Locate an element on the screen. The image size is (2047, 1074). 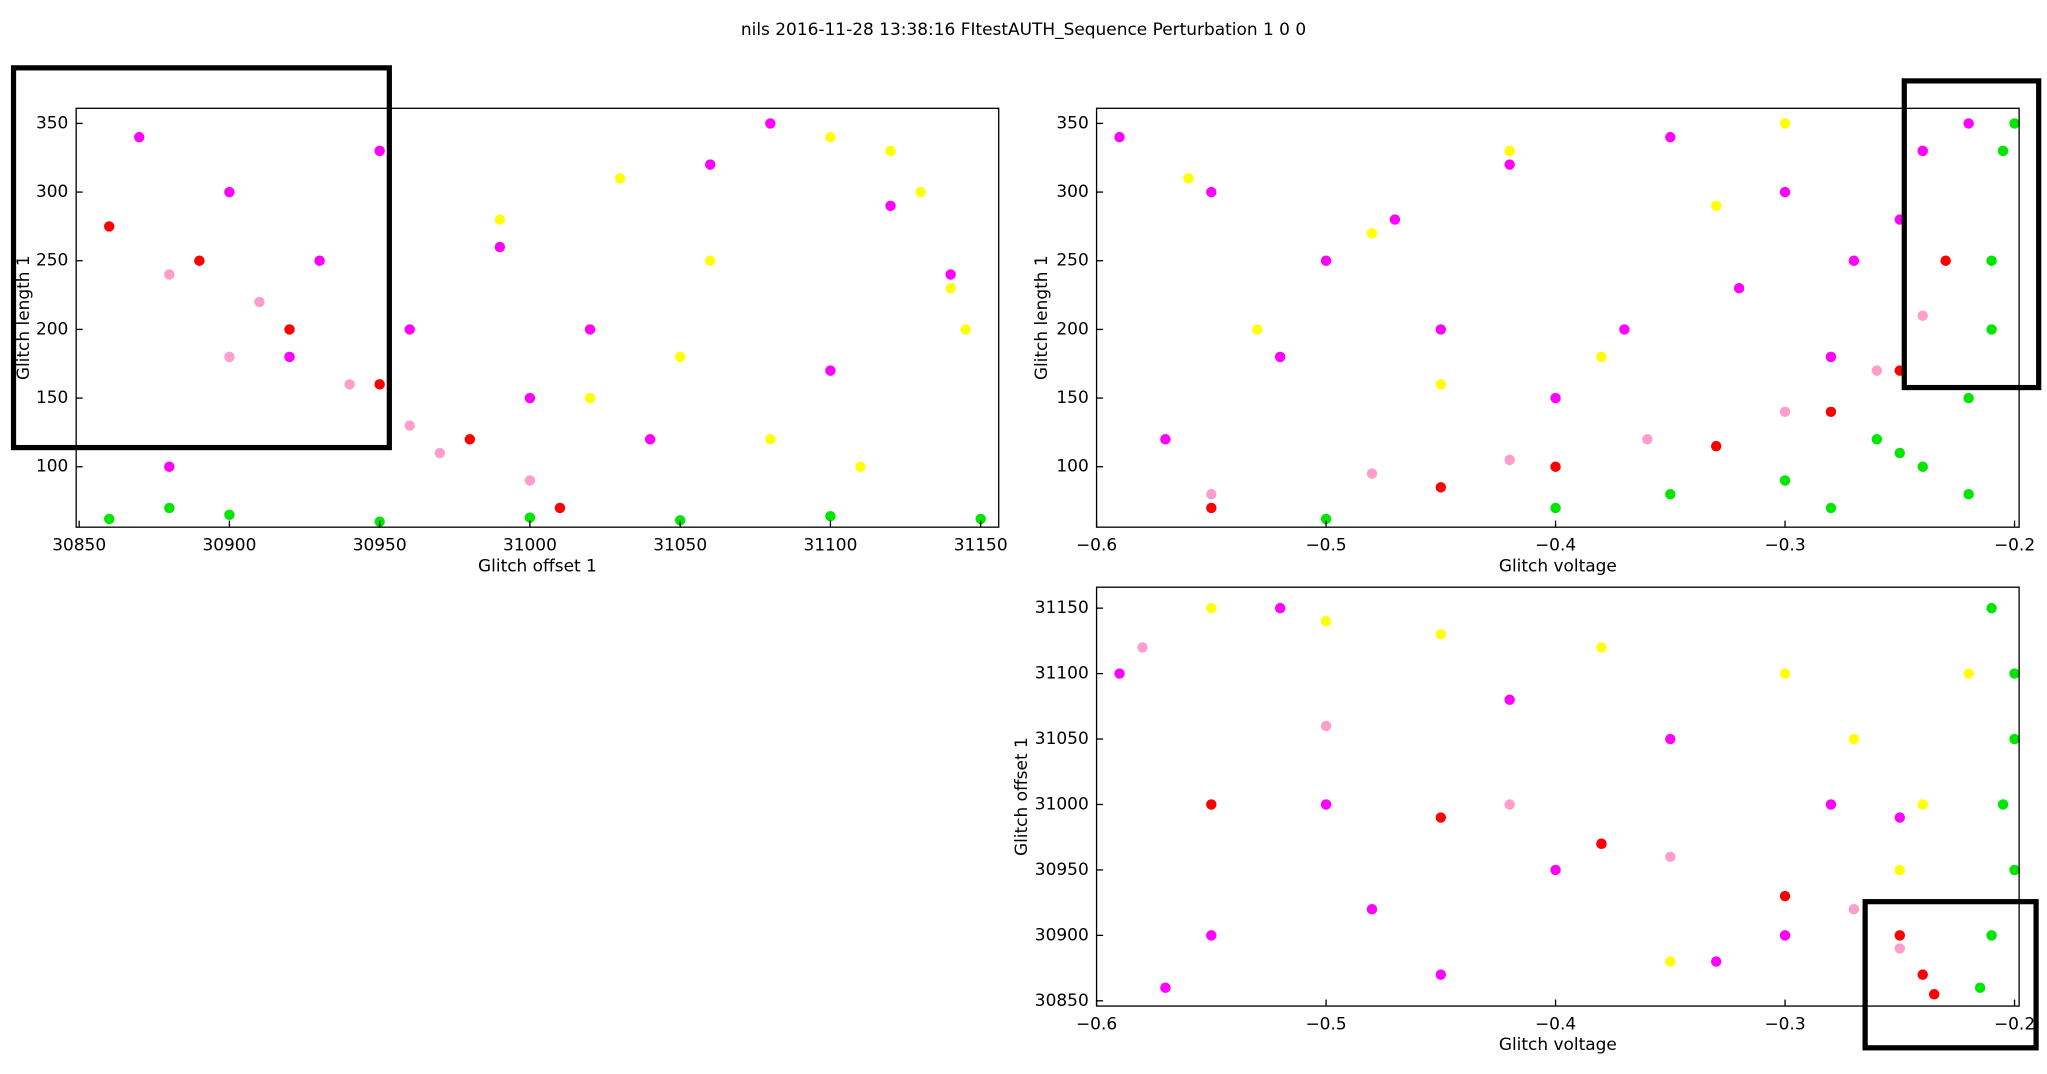
y-tick-label: 31150 is located at coordinates (1062, 607).